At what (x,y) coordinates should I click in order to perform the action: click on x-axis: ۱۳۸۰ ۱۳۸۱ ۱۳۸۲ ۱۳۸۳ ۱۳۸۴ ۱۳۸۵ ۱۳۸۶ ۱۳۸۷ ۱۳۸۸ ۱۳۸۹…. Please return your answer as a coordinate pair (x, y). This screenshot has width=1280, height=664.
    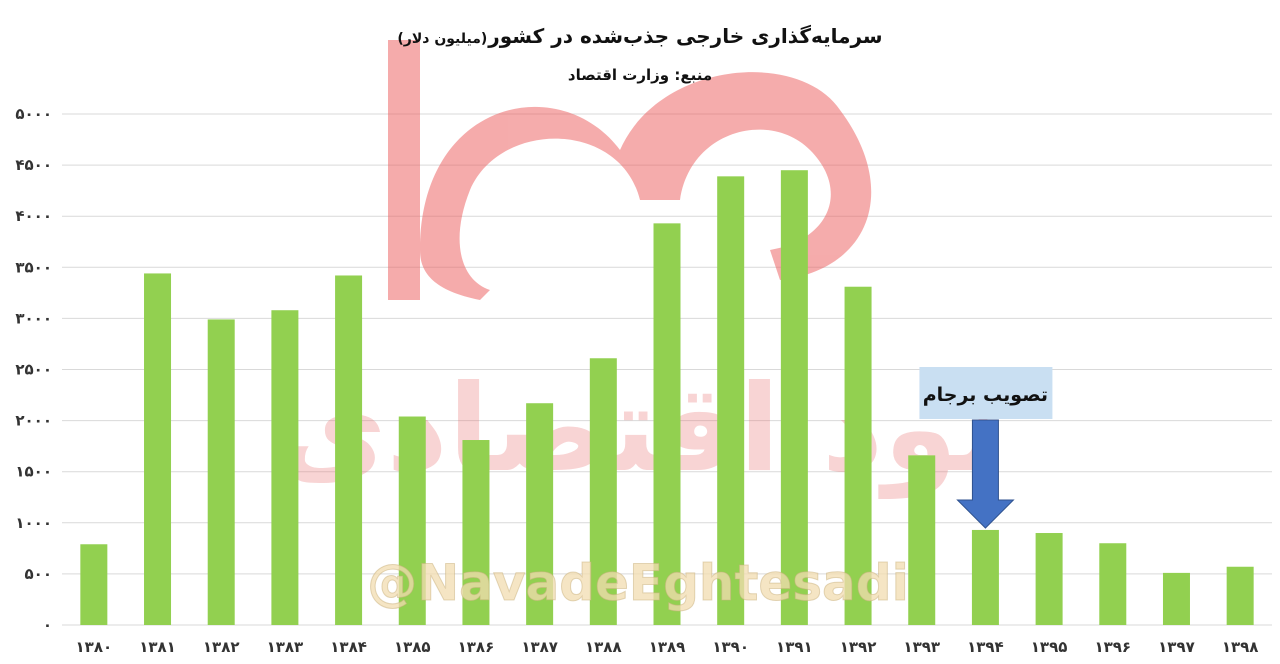
    Looking at the image, I should click on (667, 647).